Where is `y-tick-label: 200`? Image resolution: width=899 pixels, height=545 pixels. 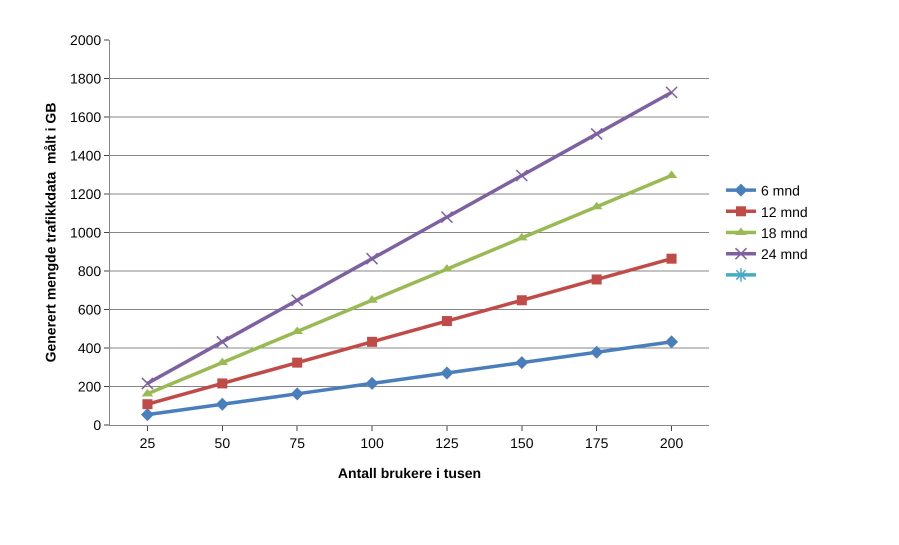 y-tick-label: 200 is located at coordinates (90, 386).